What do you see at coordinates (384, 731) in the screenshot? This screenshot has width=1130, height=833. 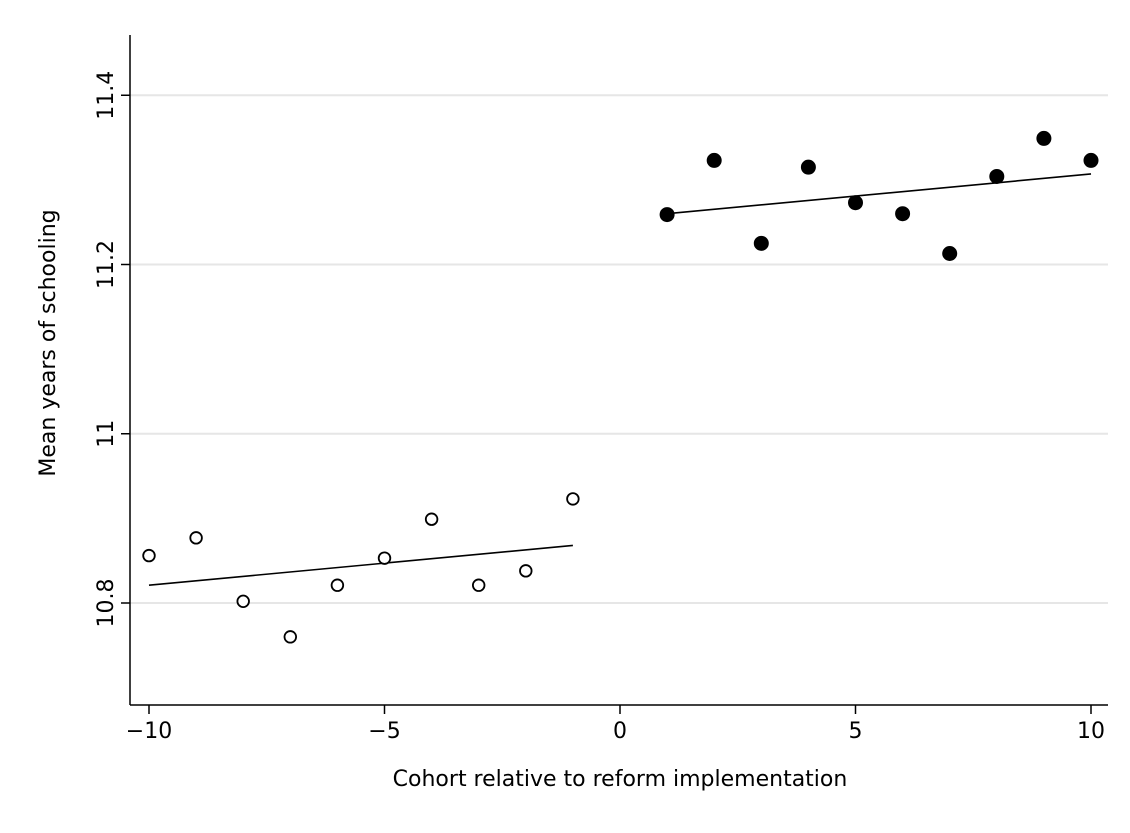 I see `x-tick-label: −5` at bounding box center [384, 731].